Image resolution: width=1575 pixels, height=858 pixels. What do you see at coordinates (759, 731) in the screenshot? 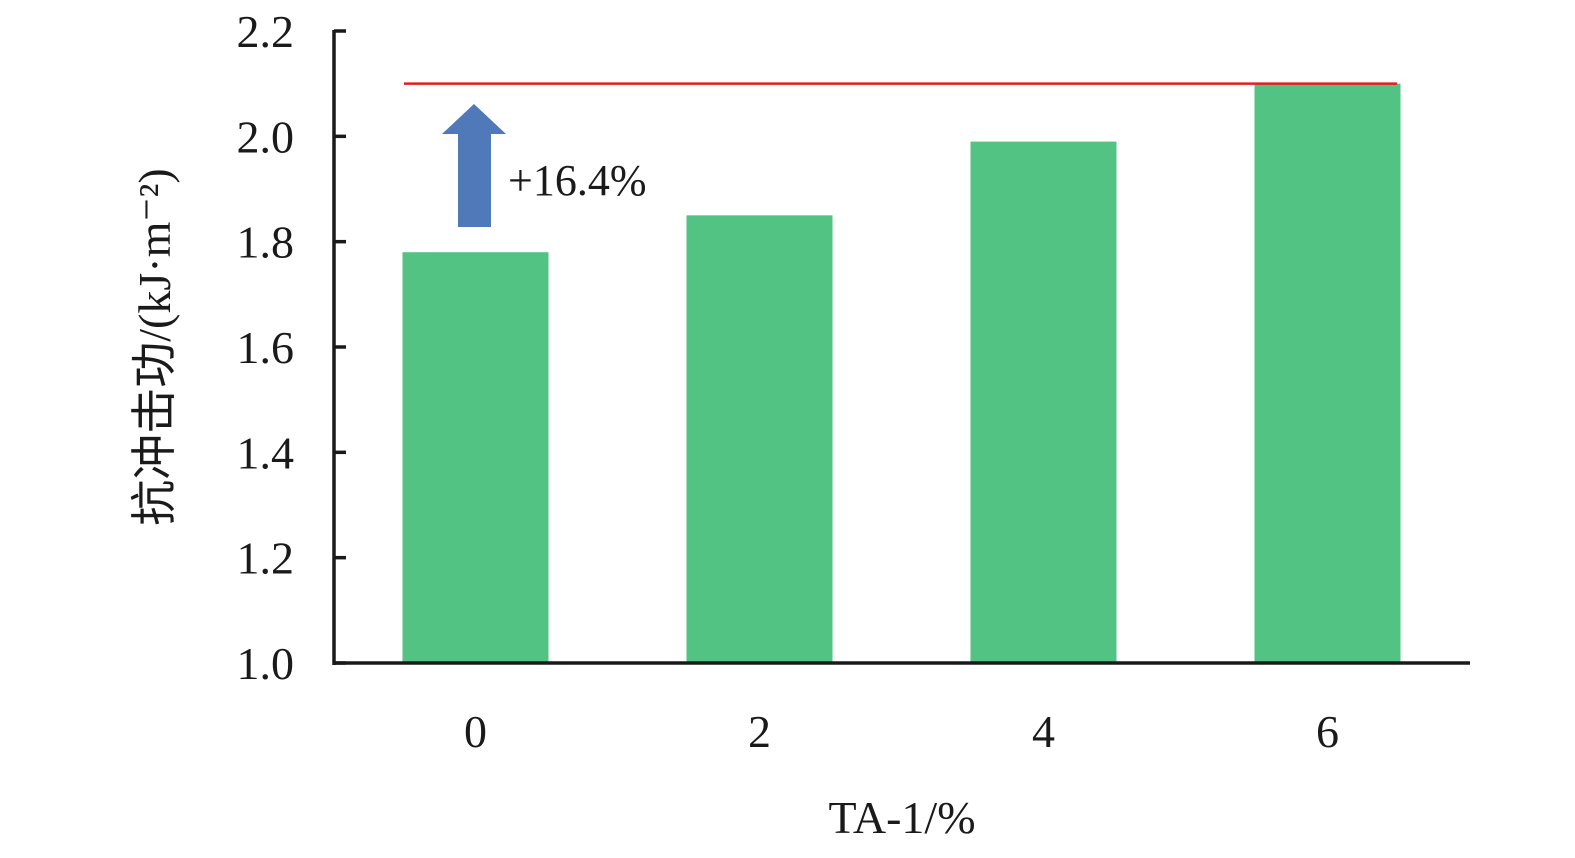
I see `x-tick-label: 2` at bounding box center [759, 731].